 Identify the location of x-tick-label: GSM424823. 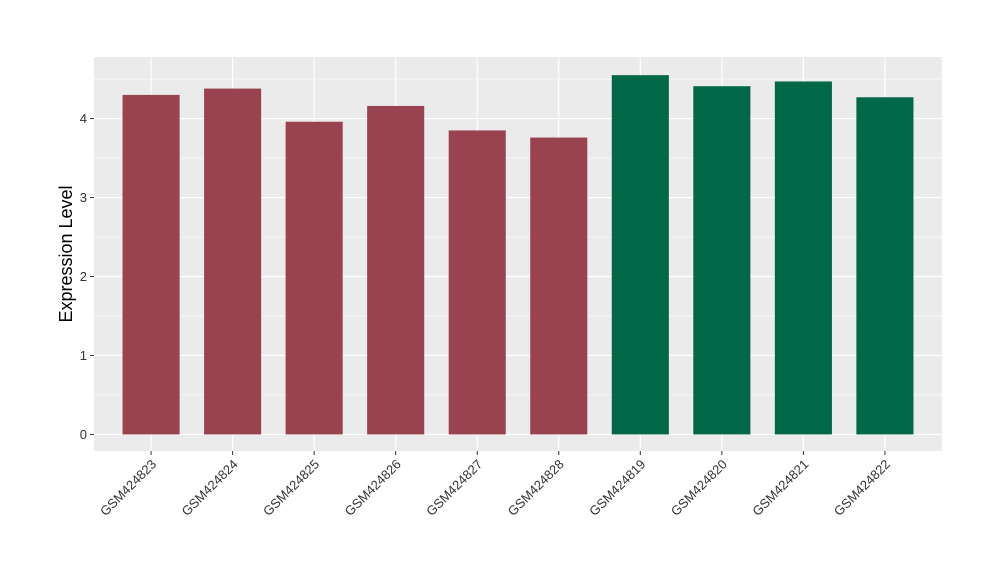
(128, 488).